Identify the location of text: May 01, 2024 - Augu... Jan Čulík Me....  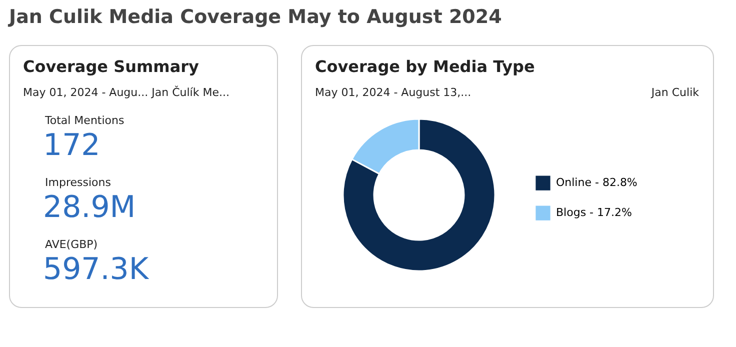
(126, 92).